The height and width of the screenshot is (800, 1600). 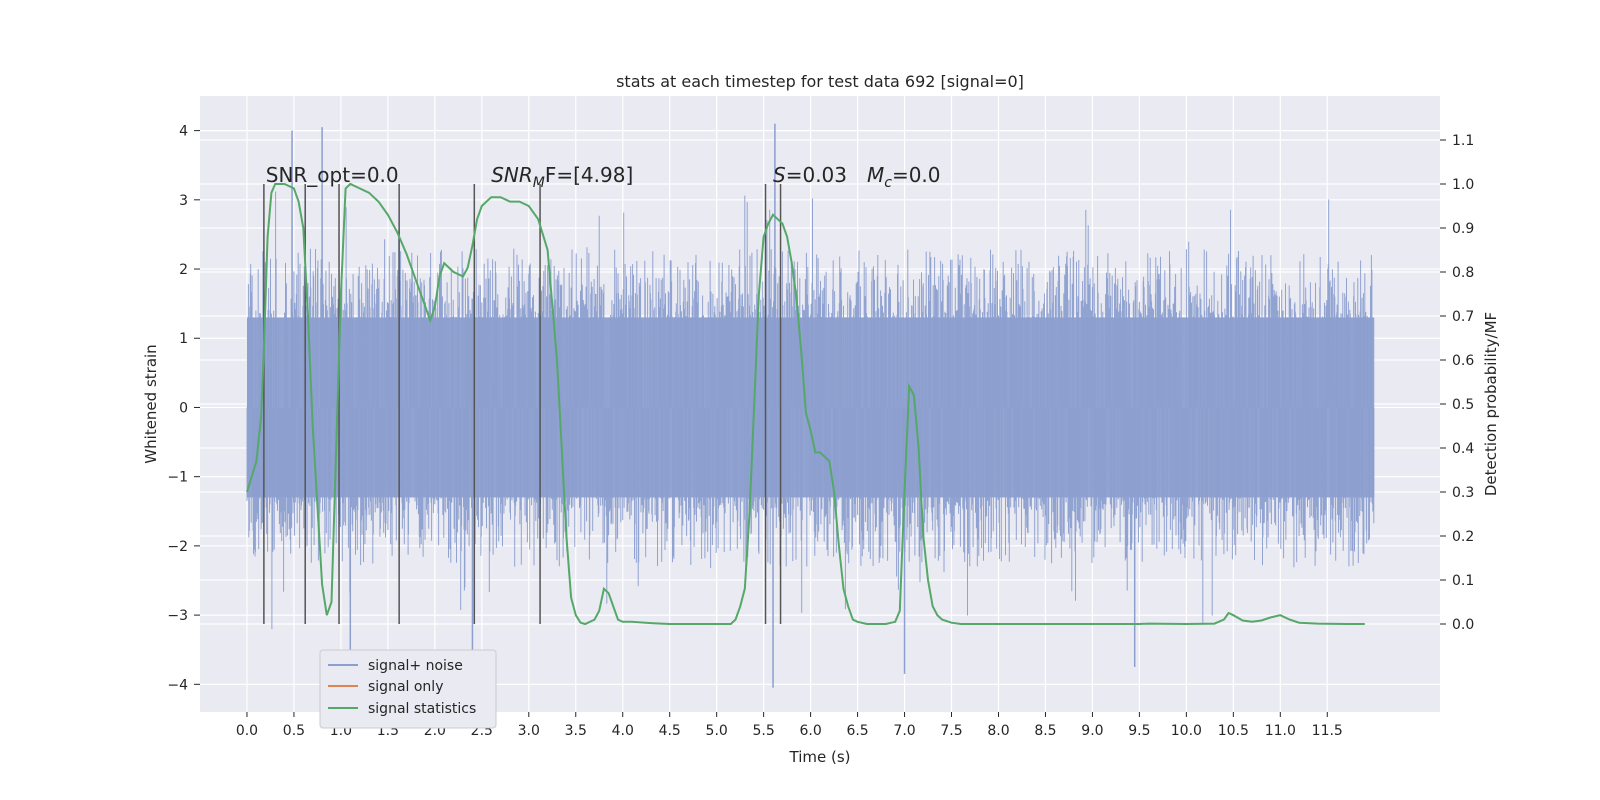 I want to click on x-tick-label: 11.5, so click(x=1327, y=731).